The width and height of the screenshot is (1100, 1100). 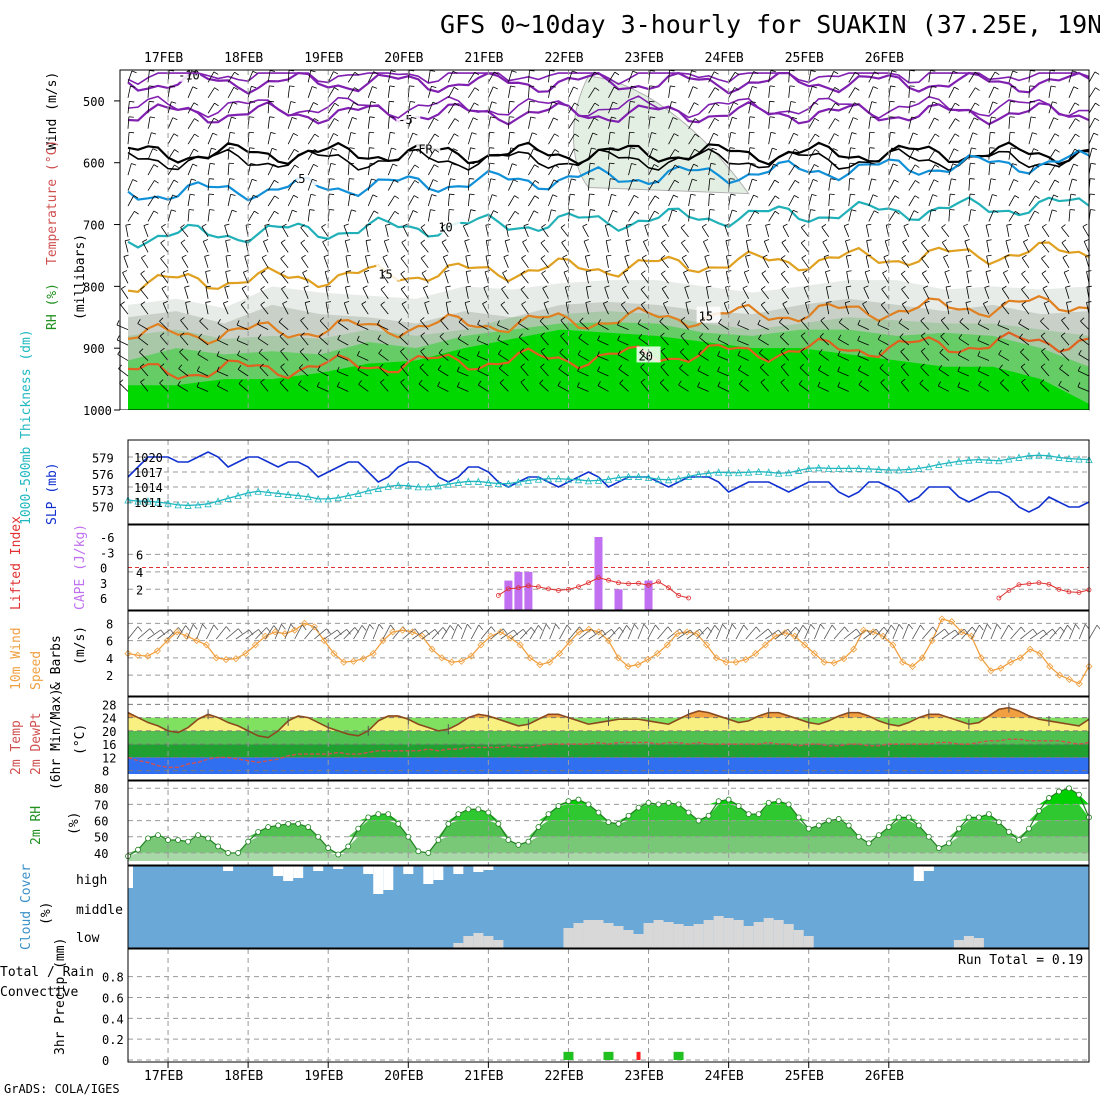 I want to click on cloud-low-bar, so click(x=668, y=935).